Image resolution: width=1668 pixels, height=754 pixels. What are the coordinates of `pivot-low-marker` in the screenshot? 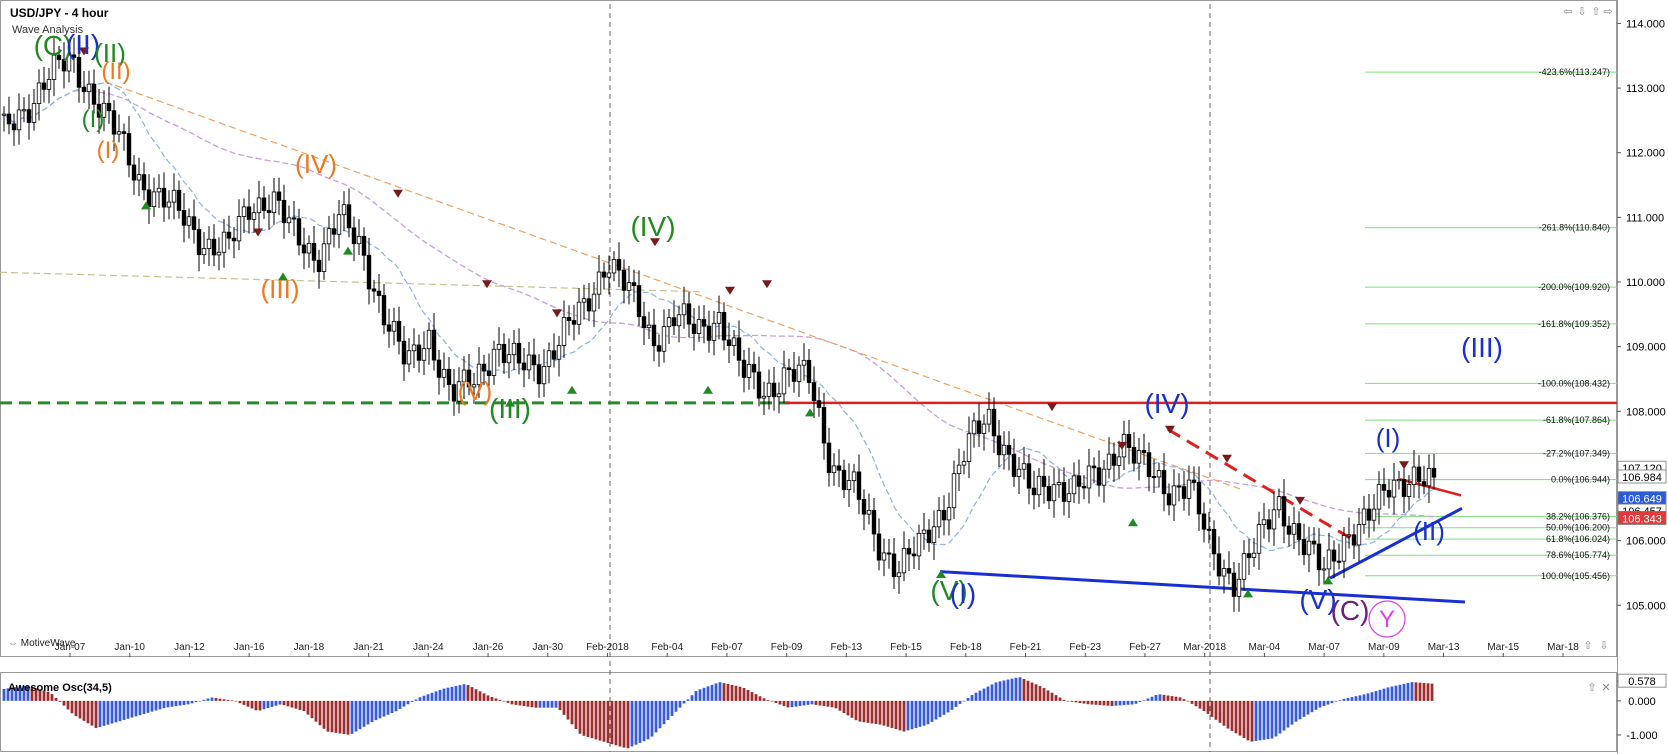 It's located at (572, 389).